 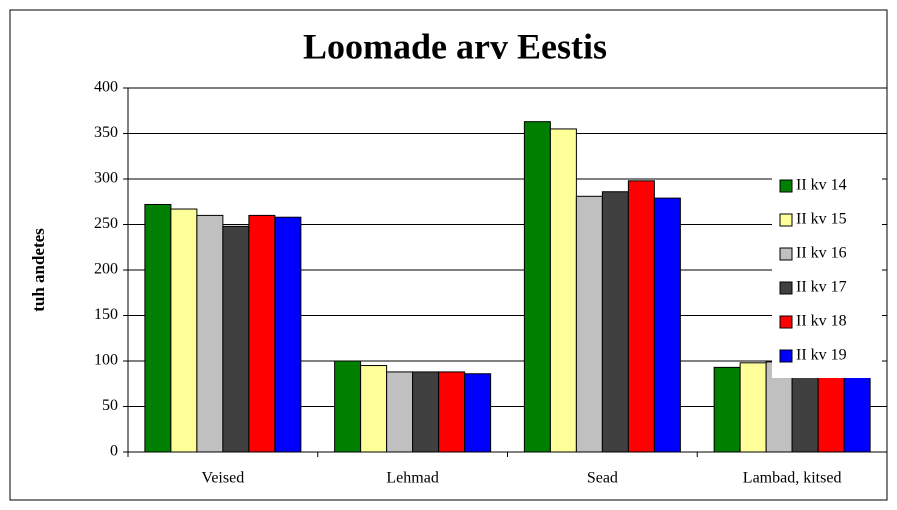 What do you see at coordinates (38, 270) in the screenshot?
I see `y-axis-label: tuh andetes` at bounding box center [38, 270].